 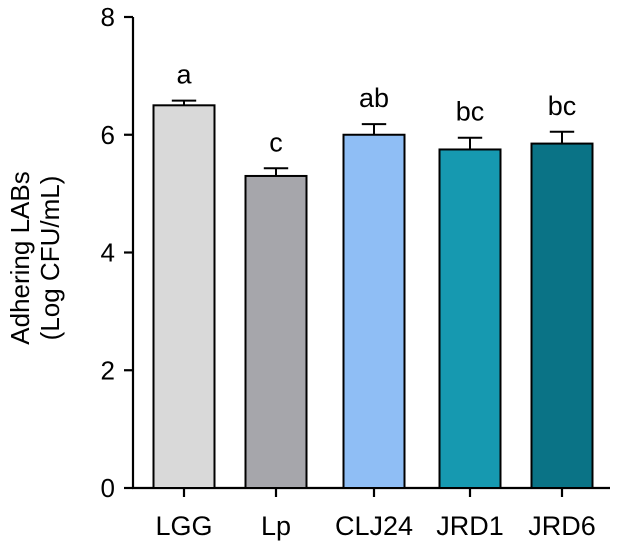 What do you see at coordinates (184, 75) in the screenshot?
I see `significance-label: a` at bounding box center [184, 75].